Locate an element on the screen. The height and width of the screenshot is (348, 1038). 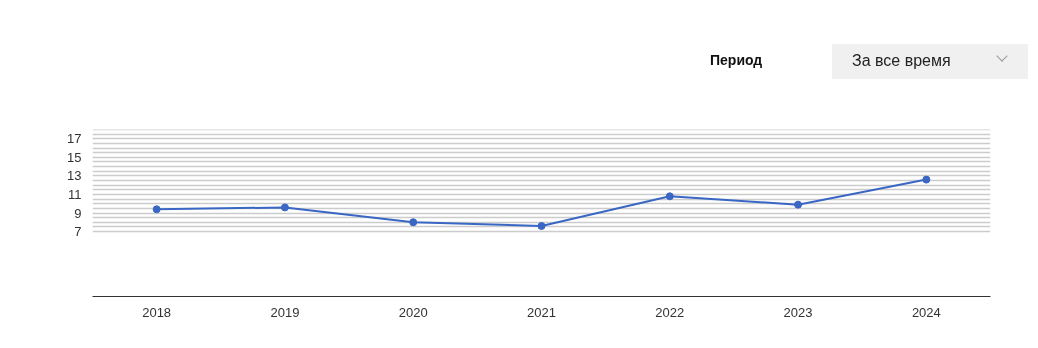
x-tick-label: 2024 is located at coordinates (926, 312).